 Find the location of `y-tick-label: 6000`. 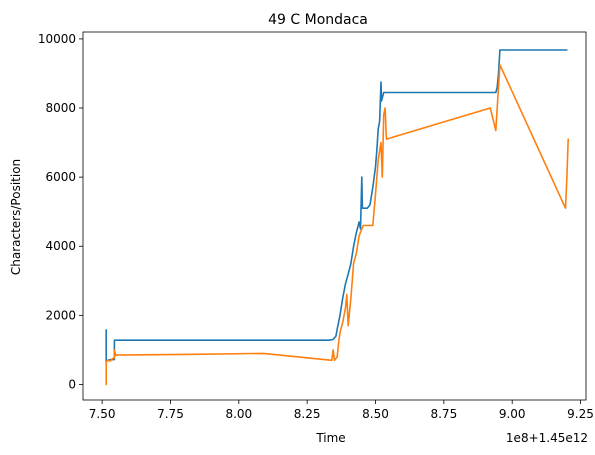

y-tick-label: 6000 is located at coordinates (60, 177).